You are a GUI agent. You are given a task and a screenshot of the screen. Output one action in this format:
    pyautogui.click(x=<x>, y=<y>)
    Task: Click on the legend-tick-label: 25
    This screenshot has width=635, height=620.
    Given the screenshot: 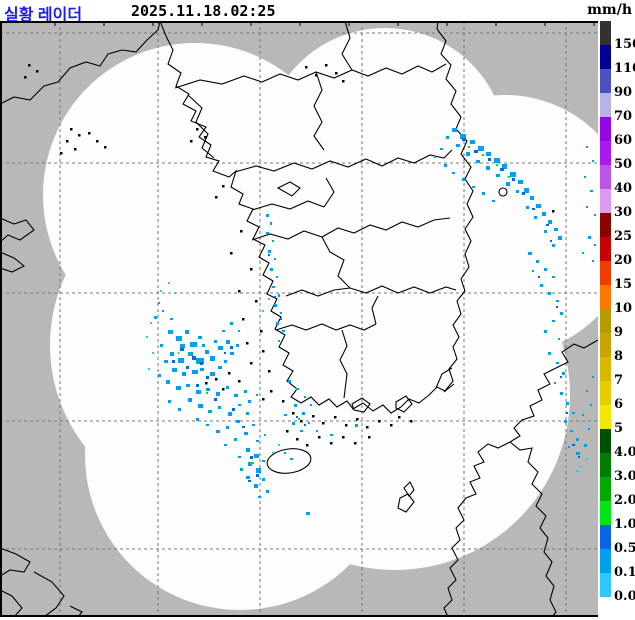 What is the action you would take?
    pyautogui.click(x=623, y=236)
    